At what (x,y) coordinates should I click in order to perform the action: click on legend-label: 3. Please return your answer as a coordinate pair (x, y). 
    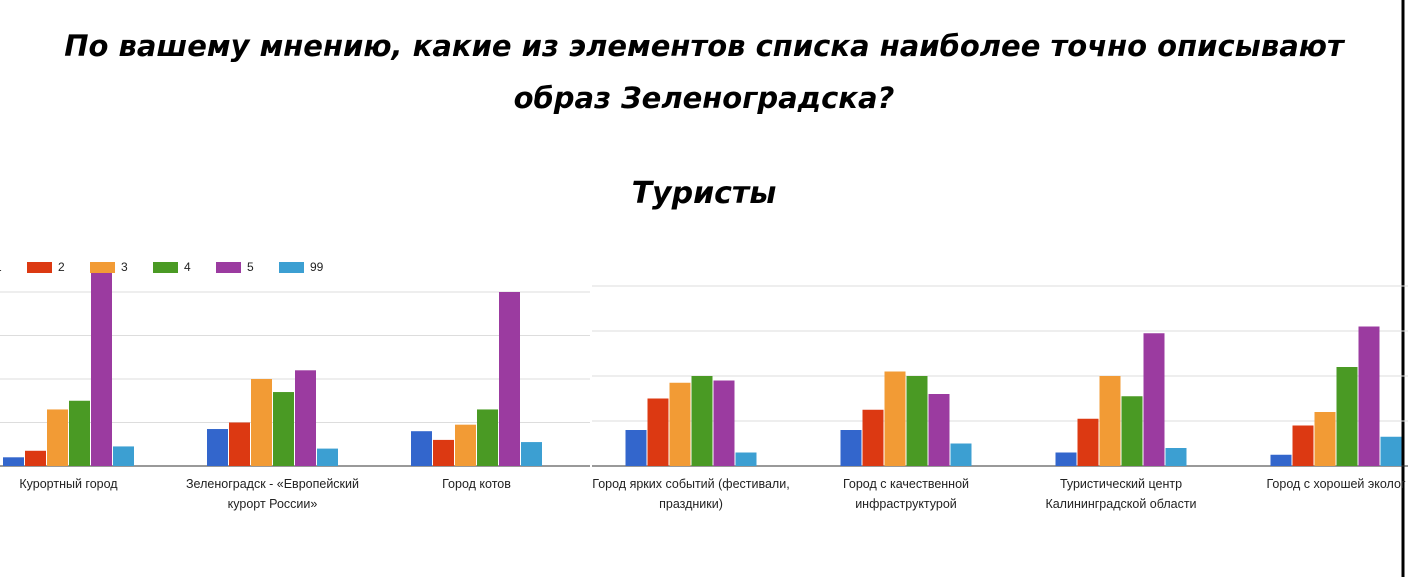
    Looking at the image, I should click on (124, 267).